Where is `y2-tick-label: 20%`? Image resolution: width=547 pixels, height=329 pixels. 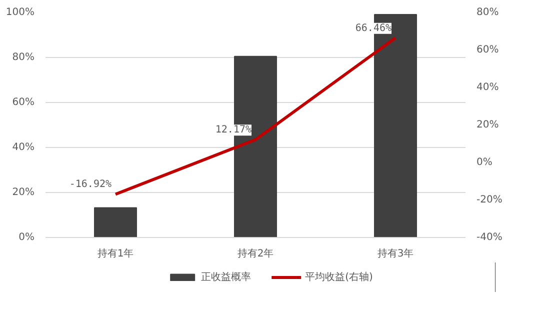 y2-tick-label: 20% is located at coordinates (487, 125).